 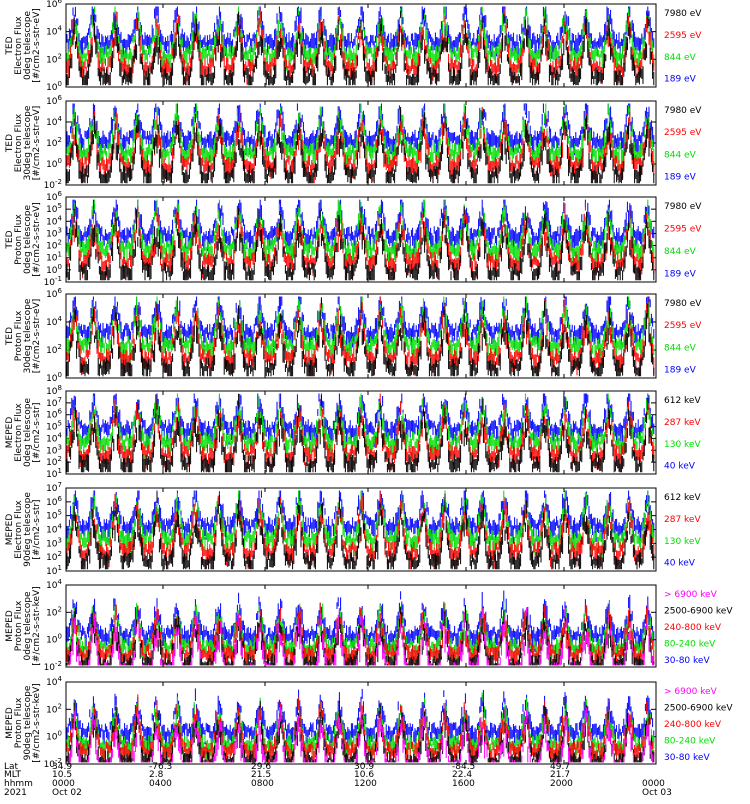 I want to click on panel-4-series-trace, so click(x=360, y=433).